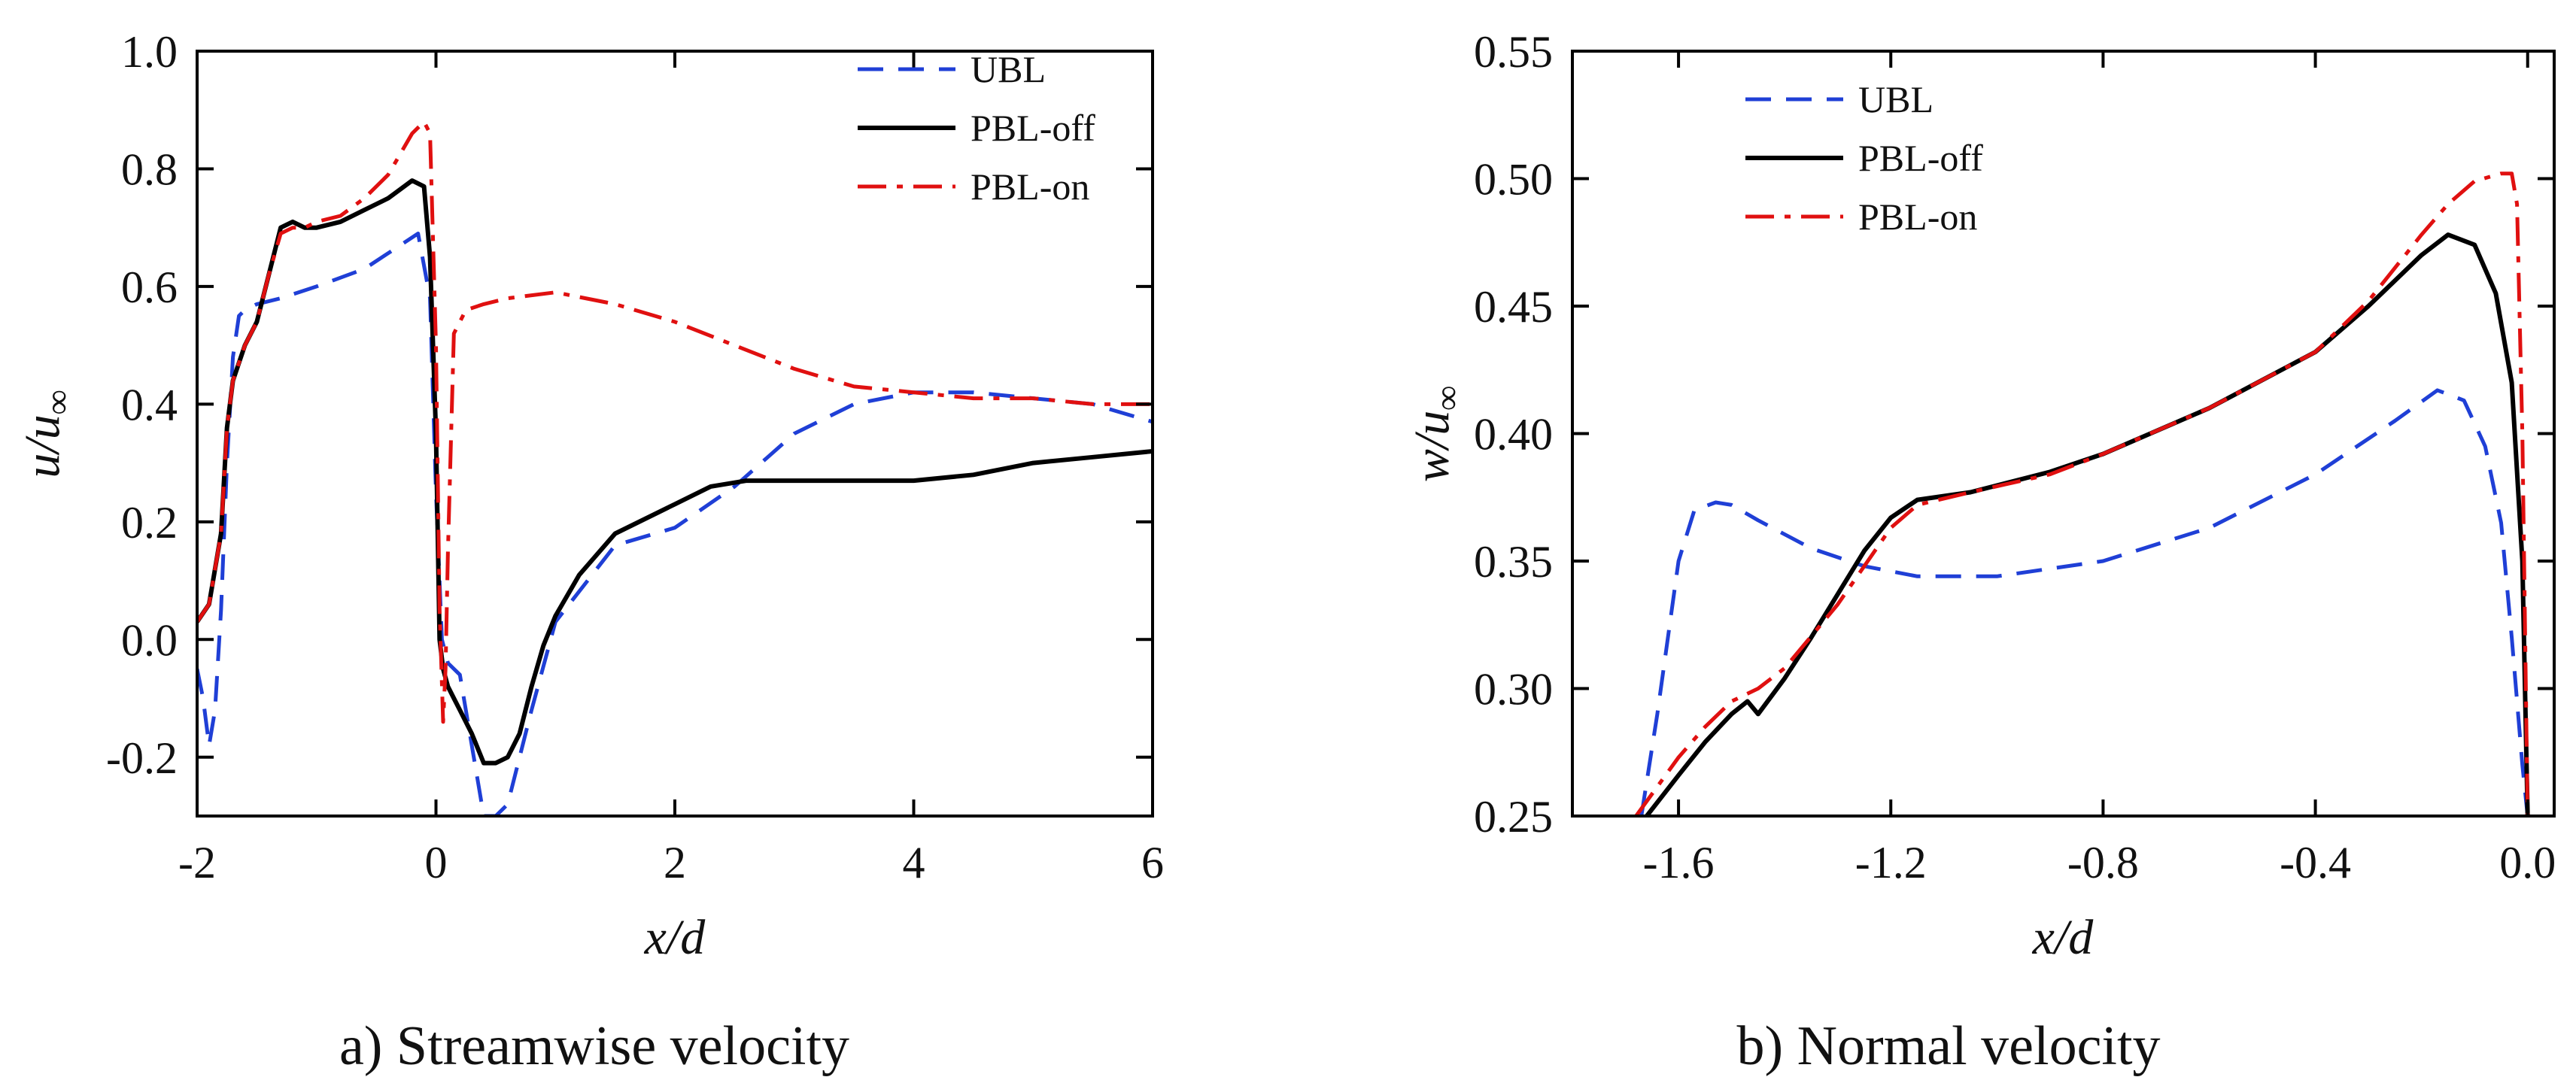  I want to click on x-tick-label: 2, so click(675, 862).